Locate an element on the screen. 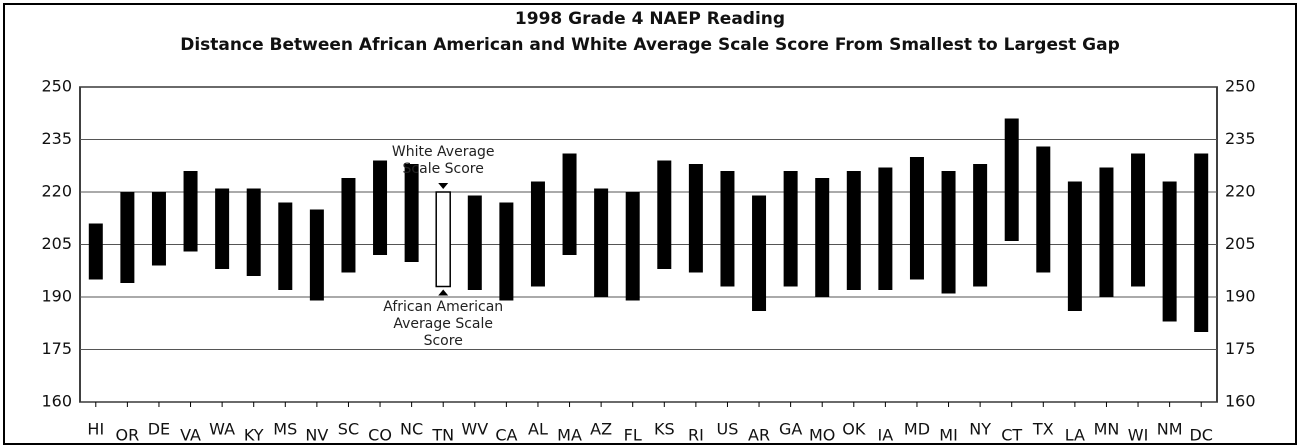  x-tick-label: CO is located at coordinates (380, 435).